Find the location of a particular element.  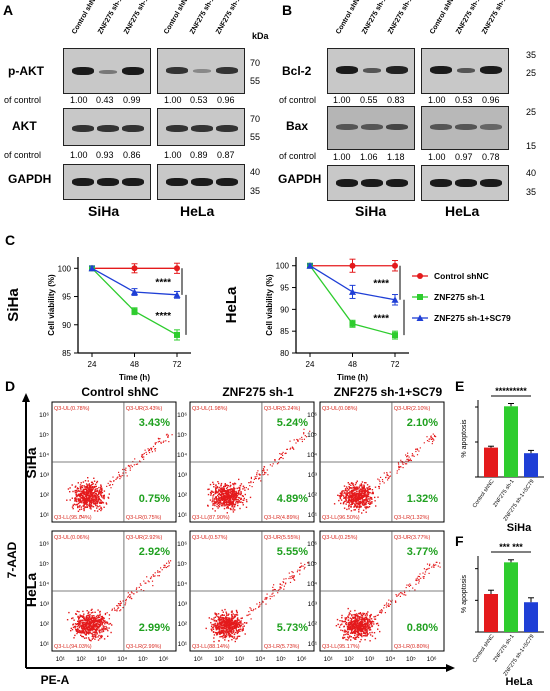

quadrant-label: Q3-LL(87.90%) is located at coordinates (211, 518).